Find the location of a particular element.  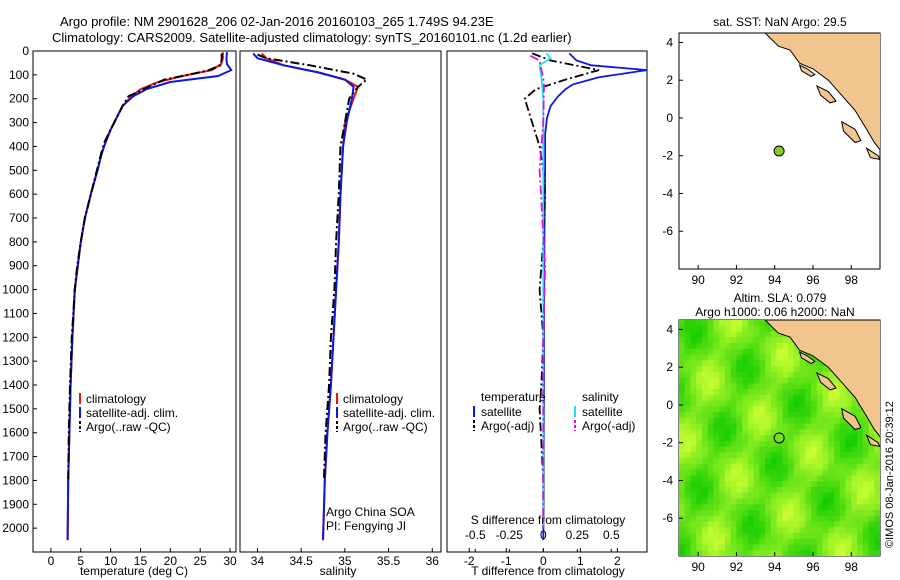

x-tick-label: 5 is located at coordinates (80, 561).